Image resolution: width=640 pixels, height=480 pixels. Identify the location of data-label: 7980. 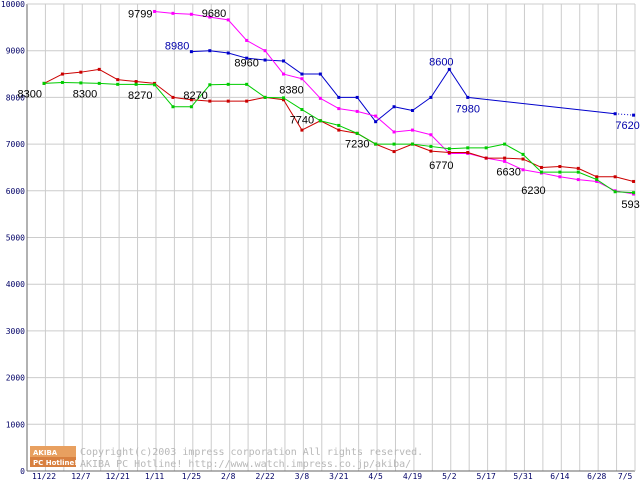
(468, 109).